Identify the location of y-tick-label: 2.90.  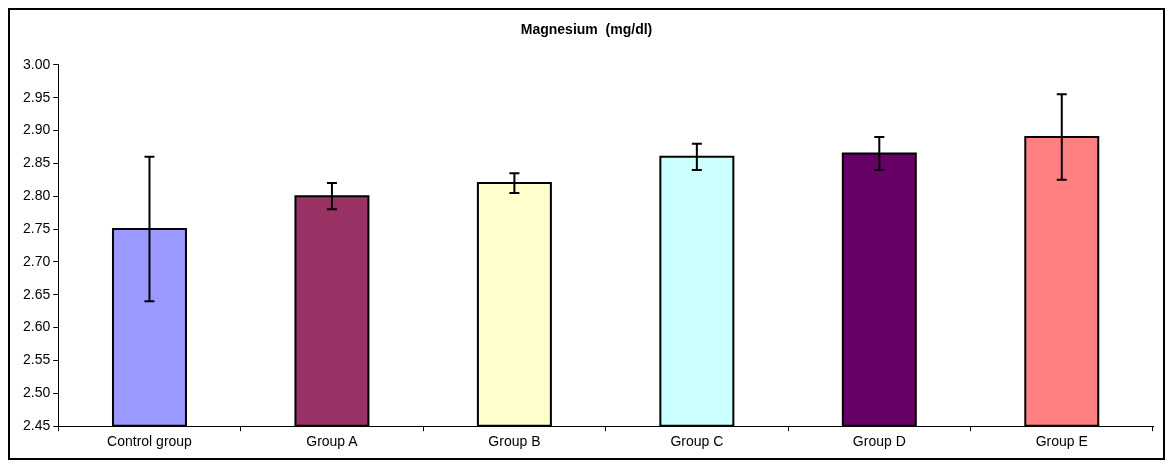
(37, 129).